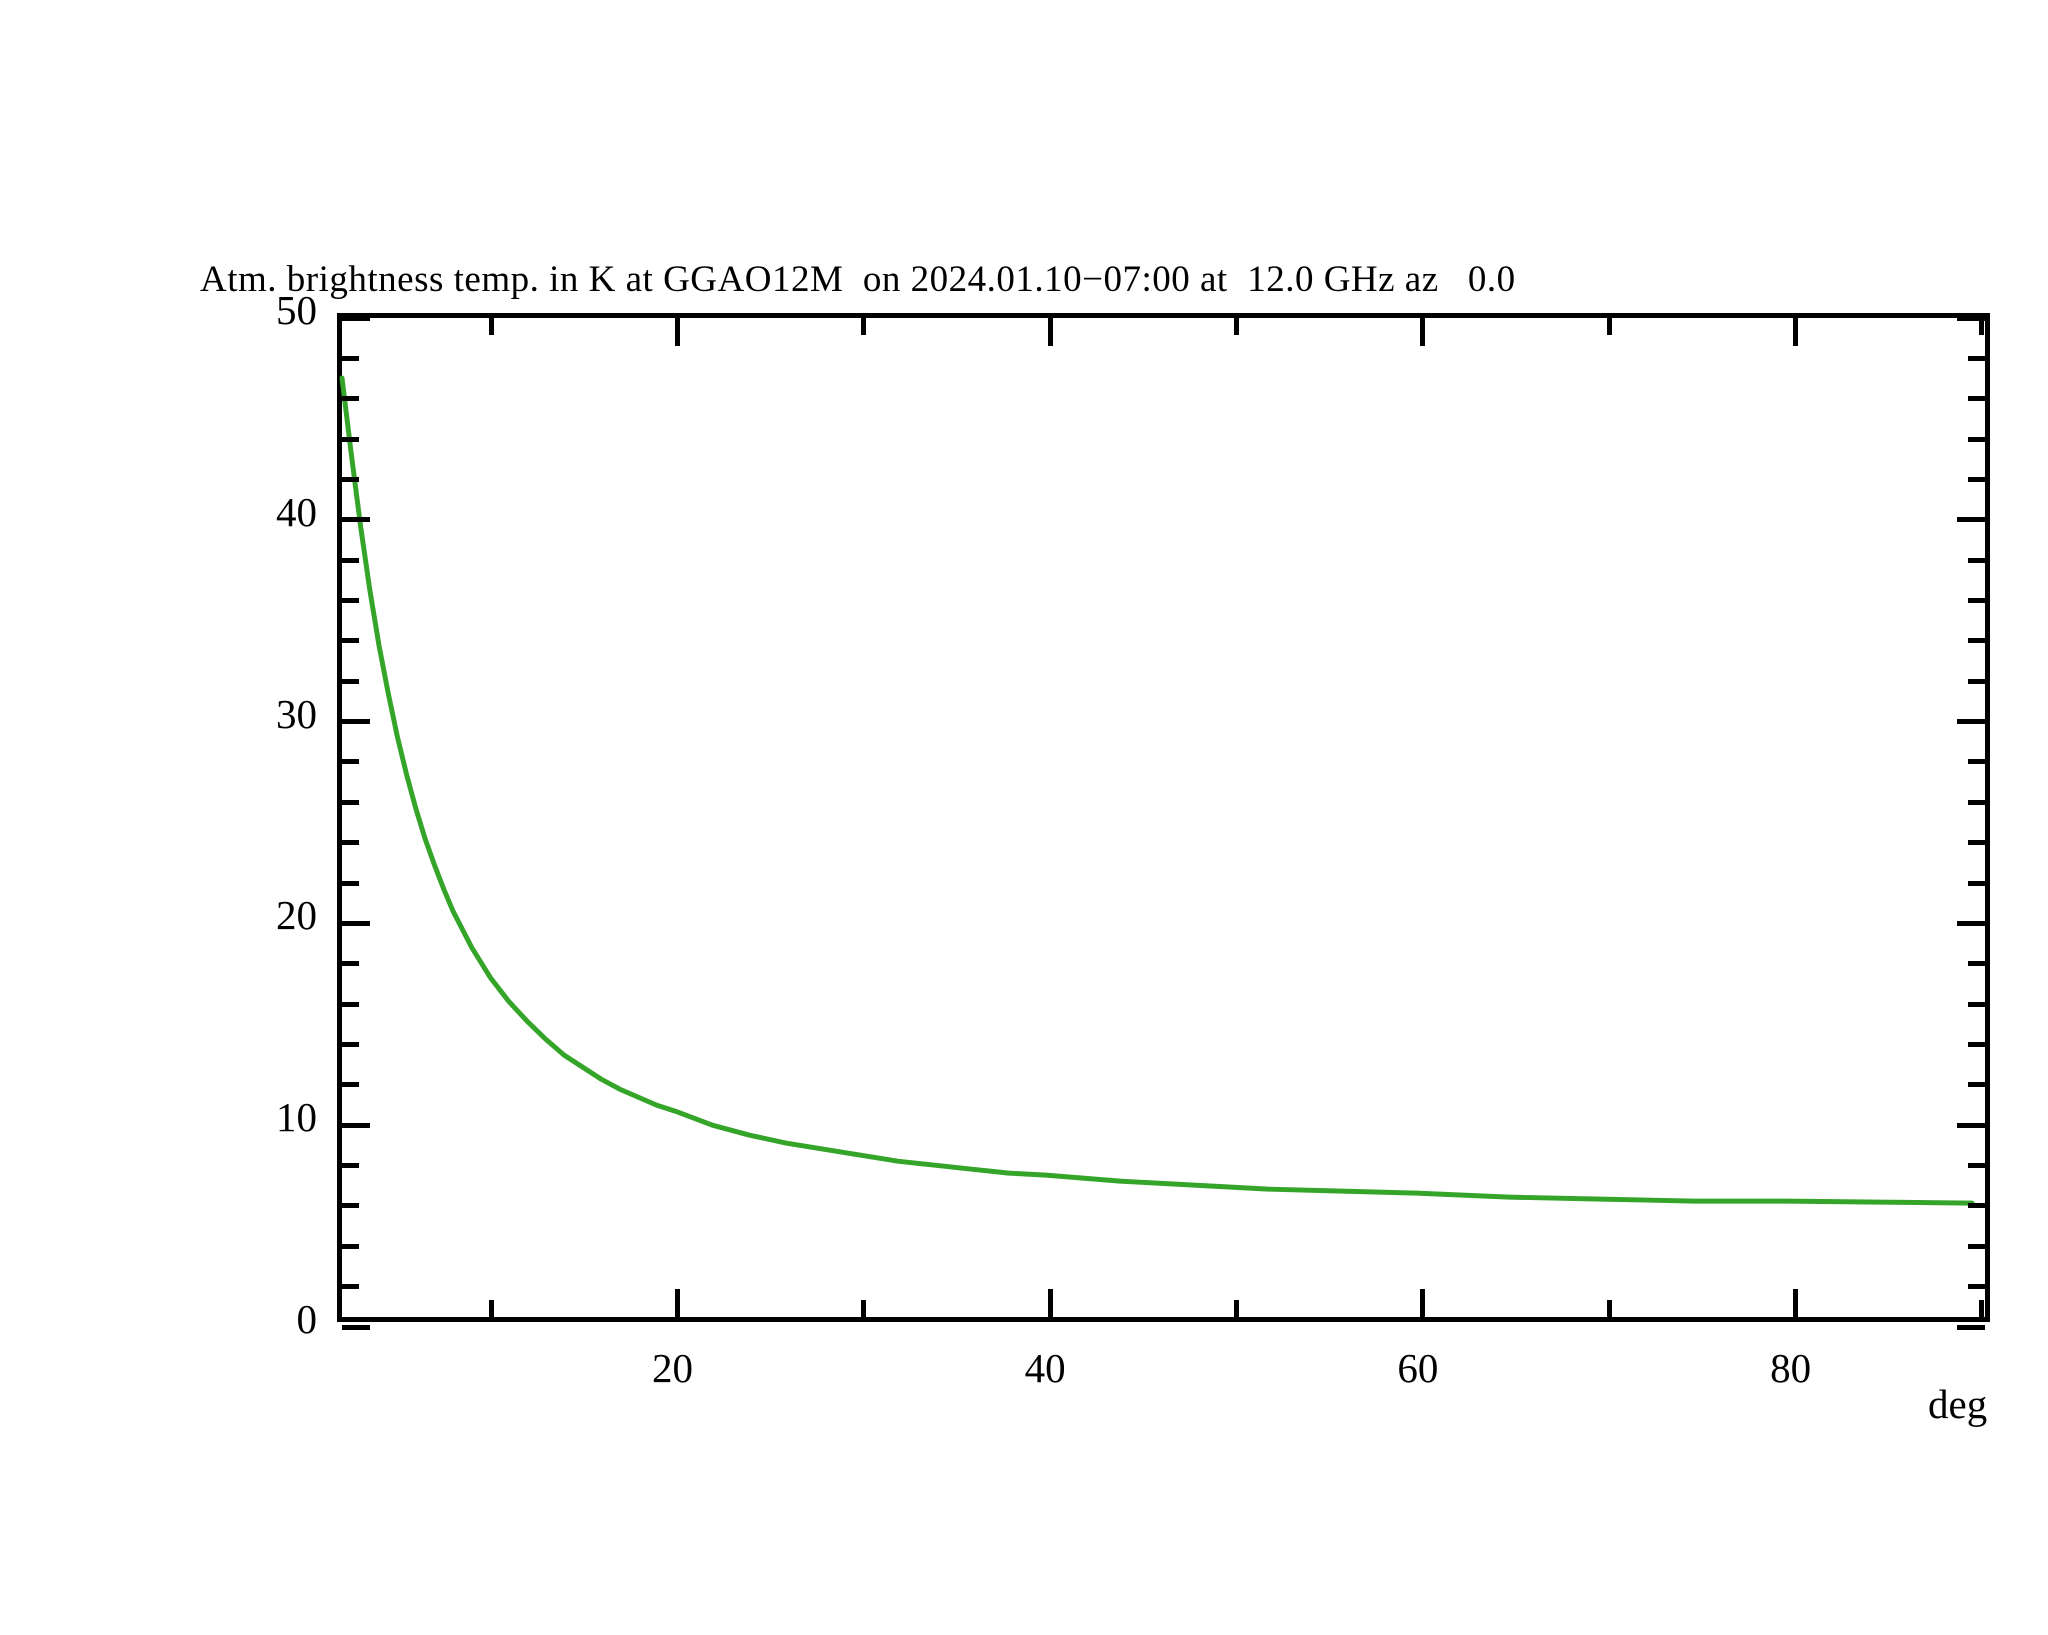 This screenshot has width=2048, height=1635. I want to click on x-axis-tick-label: 60, so click(1418, 1368).